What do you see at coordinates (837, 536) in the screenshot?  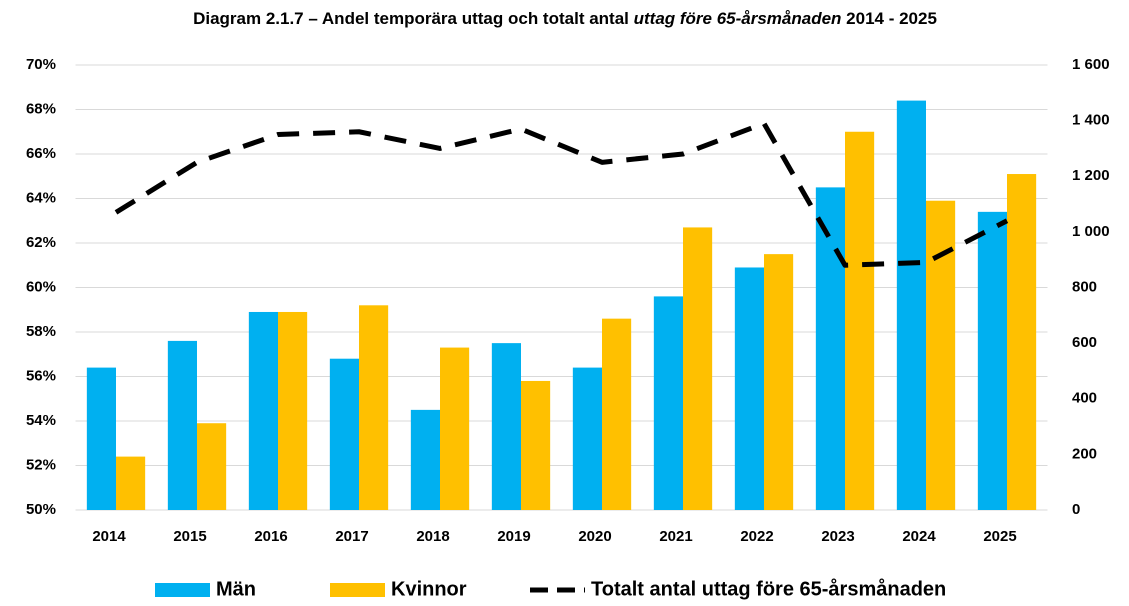 I see `x-tick-label: 2023` at bounding box center [837, 536].